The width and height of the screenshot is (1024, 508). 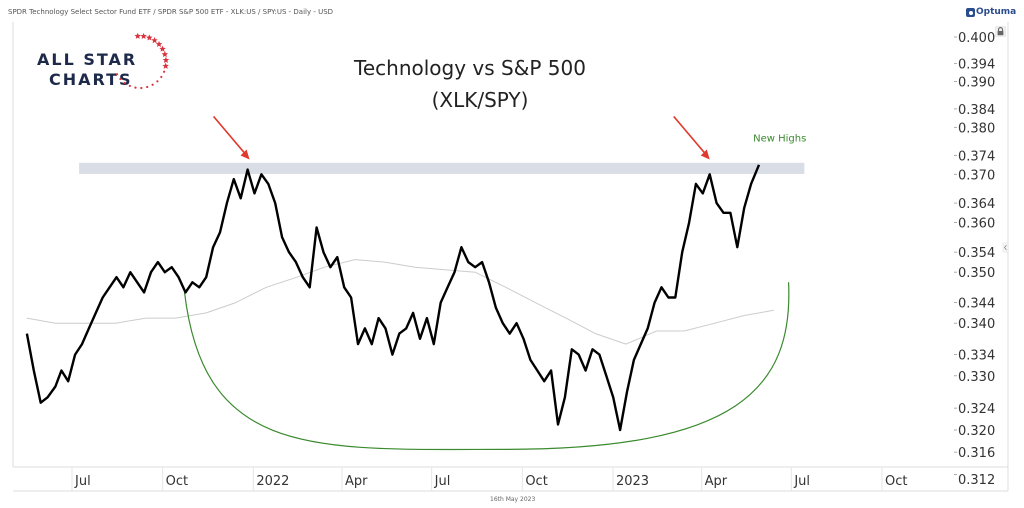 What do you see at coordinates (142, 61) in the screenshot?
I see `logo-stars-icon` at bounding box center [142, 61].